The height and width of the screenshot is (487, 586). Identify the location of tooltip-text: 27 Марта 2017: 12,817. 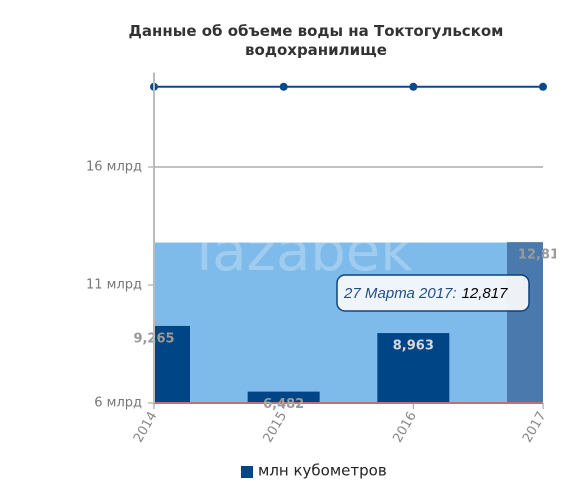
(425, 293).